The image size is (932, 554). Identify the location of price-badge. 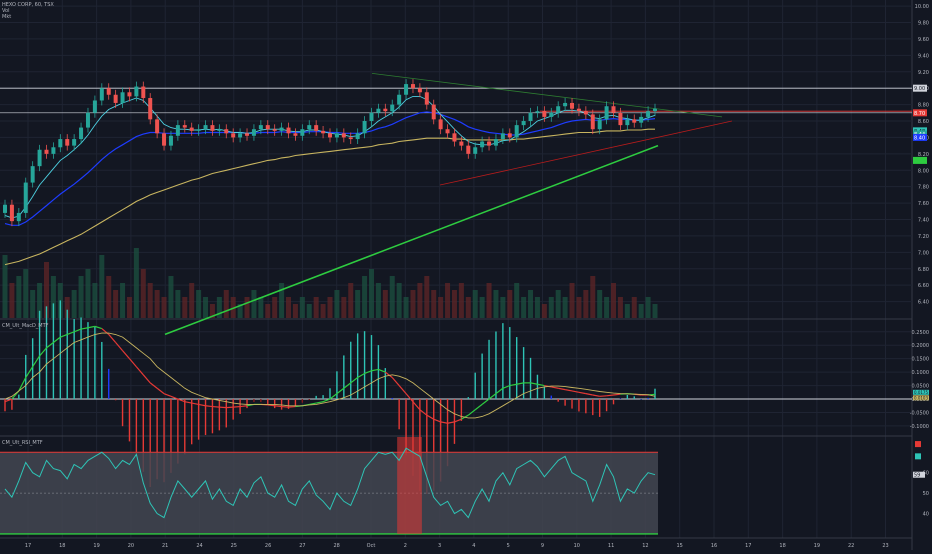
(920, 88).